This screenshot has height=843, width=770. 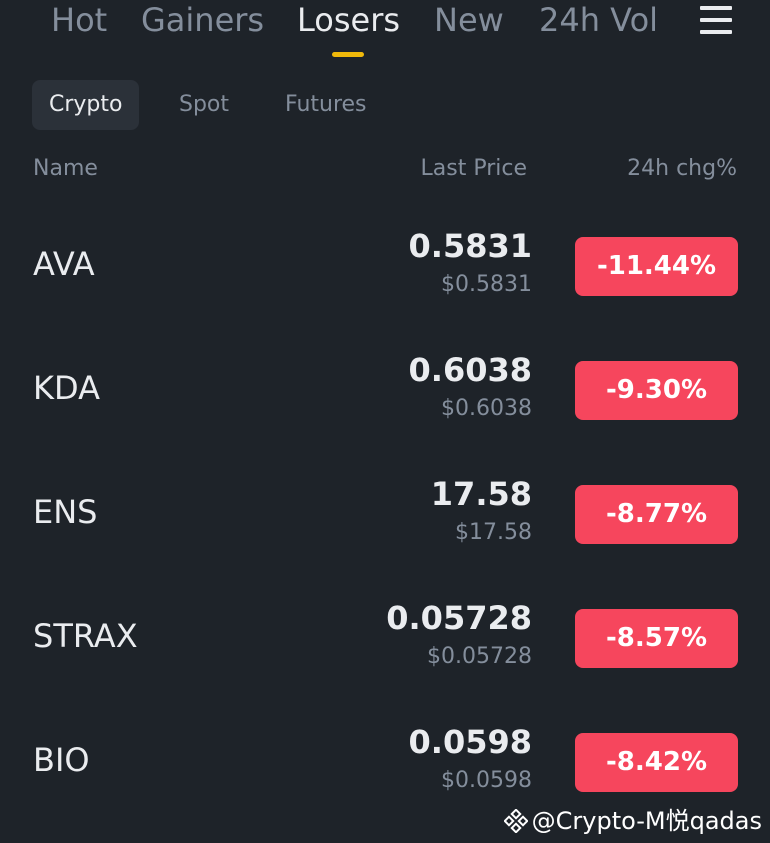 What do you see at coordinates (79, 20) in the screenshot?
I see `tab-hot: Hot` at bounding box center [79, 20].